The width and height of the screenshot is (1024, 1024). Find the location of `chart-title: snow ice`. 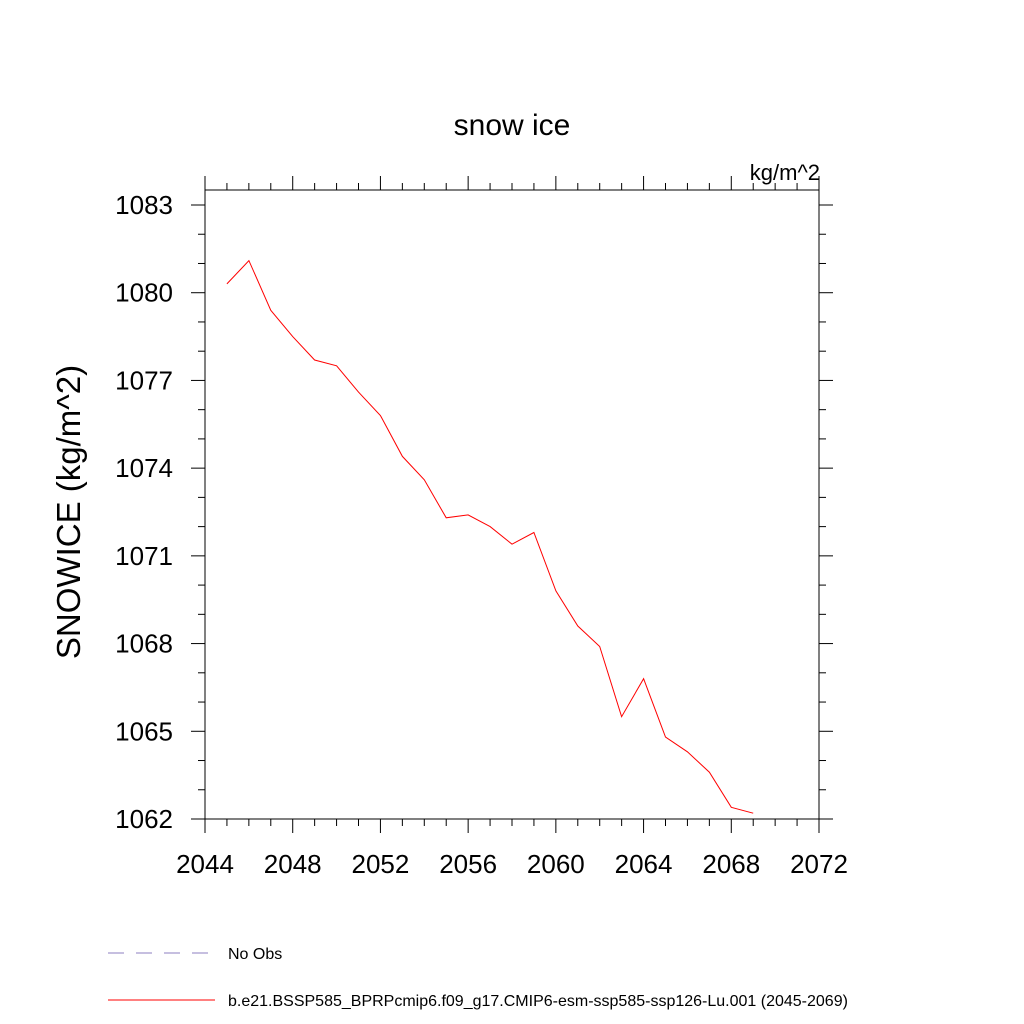

chart-title: snow ice is located at coordinates (512, 125).